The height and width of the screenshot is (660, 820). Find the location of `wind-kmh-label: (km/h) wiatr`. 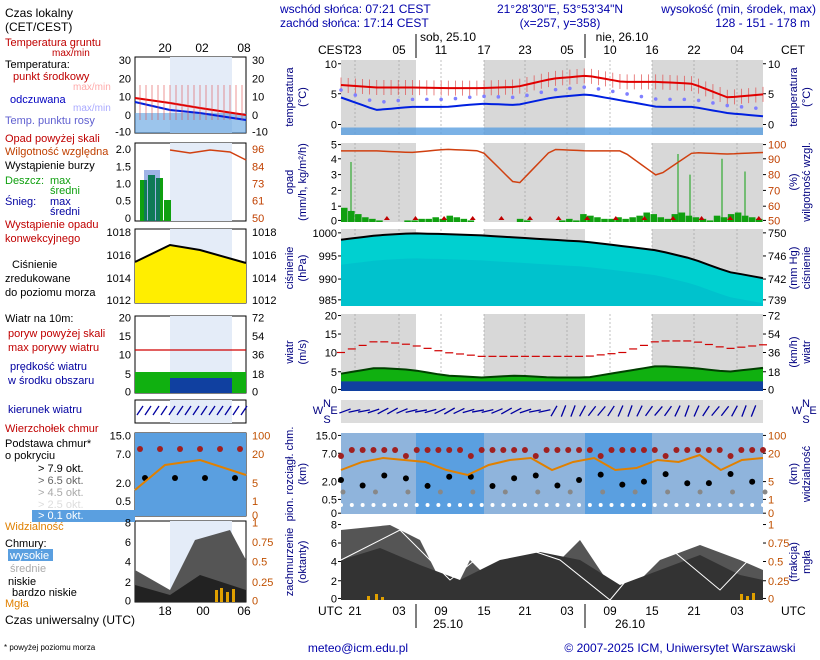

wind-kmh-label: (km/h) wiatr is located at coordinates (800, 351).